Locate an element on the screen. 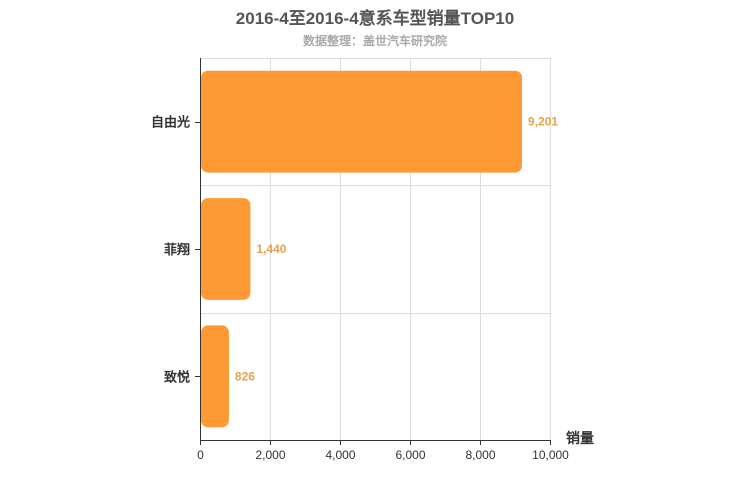  chart-subtitle: 数据整理：盖世汽车研究院 is located at coordinates (374, 41).